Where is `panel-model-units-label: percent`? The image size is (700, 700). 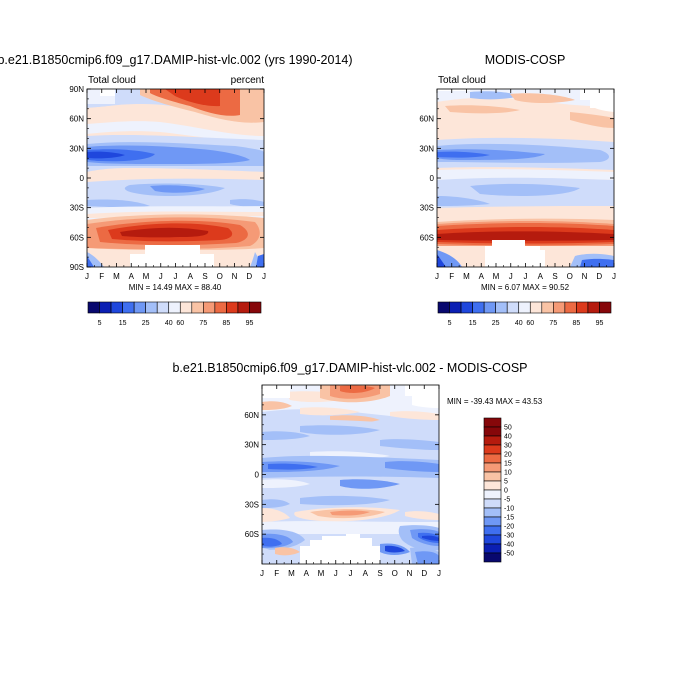
panel-model-units-label: percent is located at coordinates (248, 80).